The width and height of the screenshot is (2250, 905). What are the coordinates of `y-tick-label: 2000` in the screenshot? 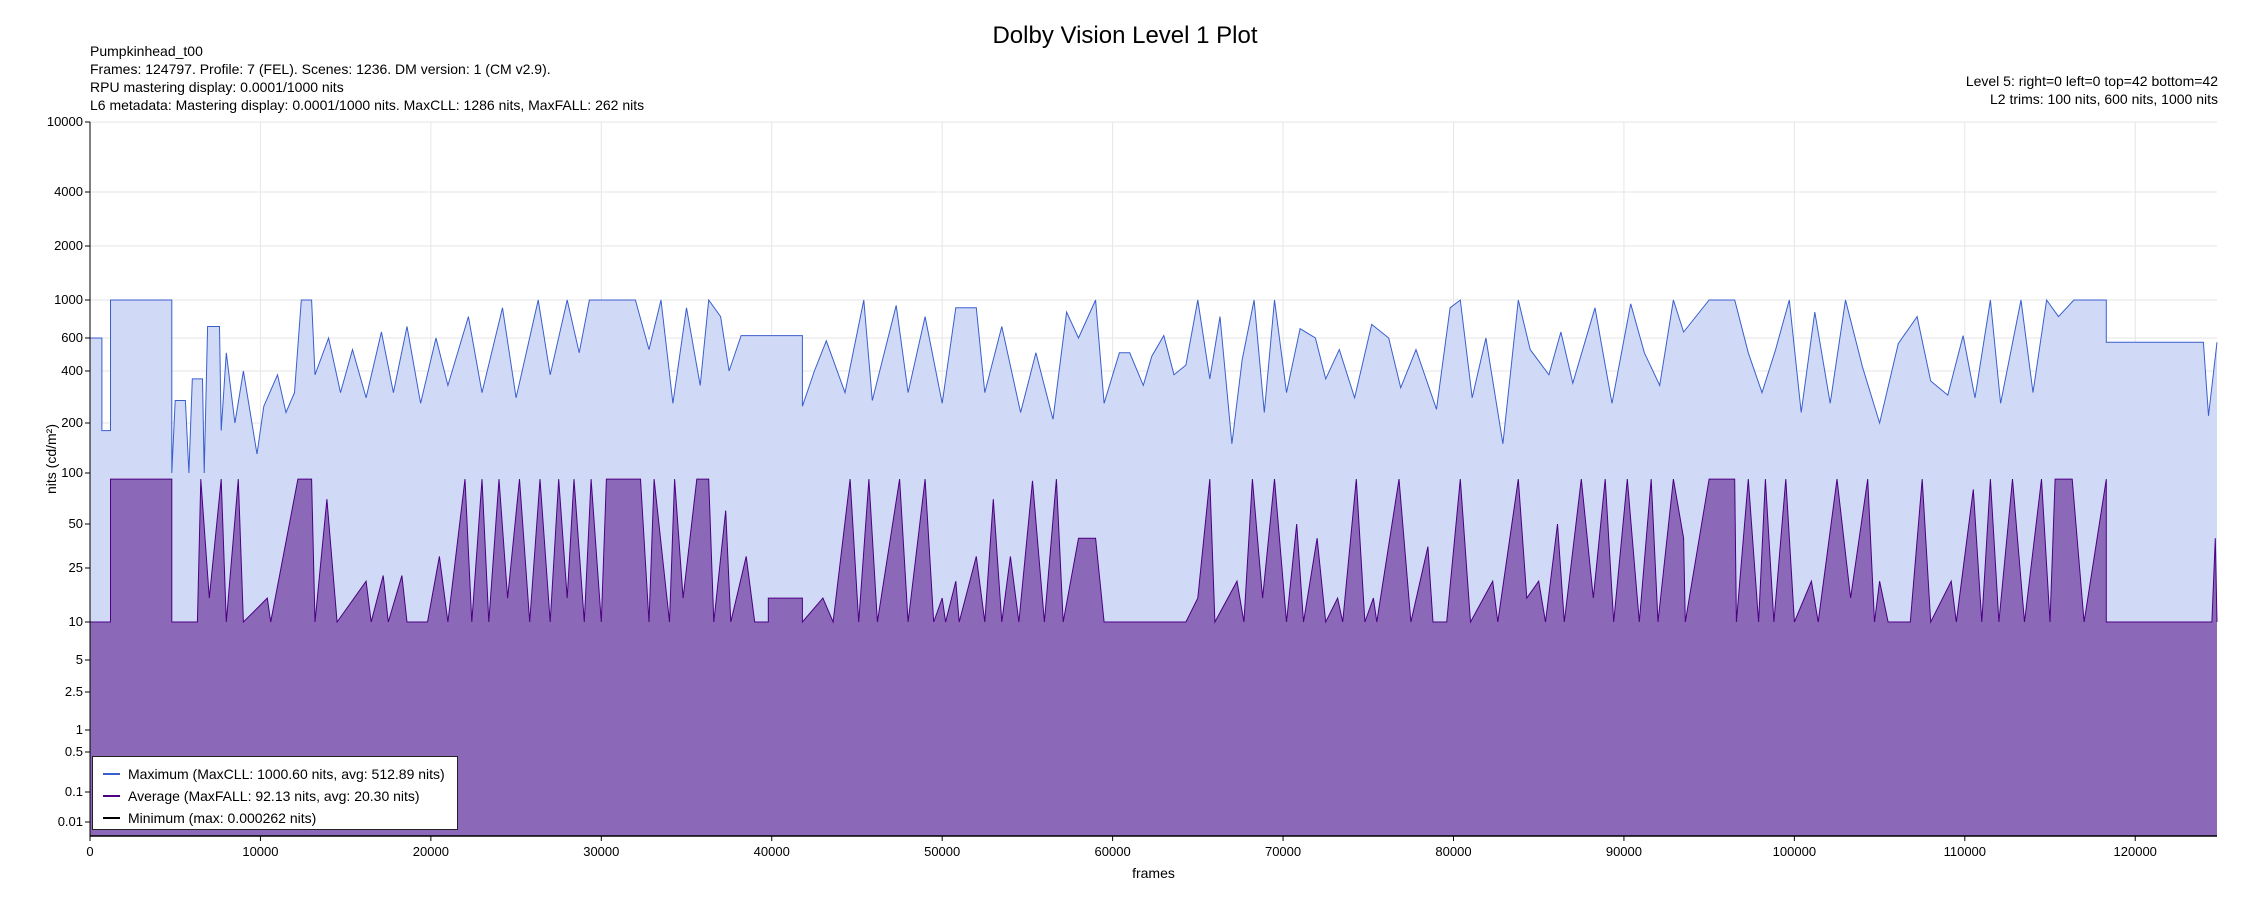 It's located at (68, 245).